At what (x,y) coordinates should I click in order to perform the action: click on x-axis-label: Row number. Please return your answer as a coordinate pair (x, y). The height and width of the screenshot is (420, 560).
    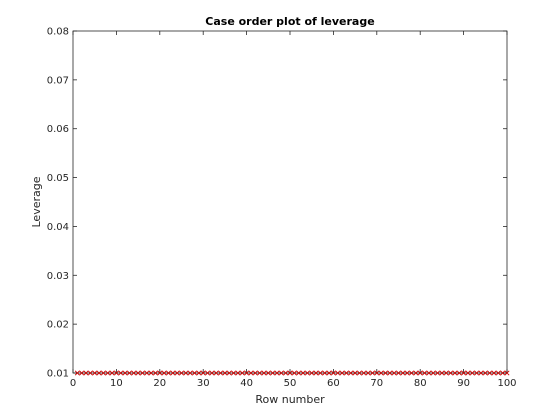
    Looking at the image, I should click on (290, 399).